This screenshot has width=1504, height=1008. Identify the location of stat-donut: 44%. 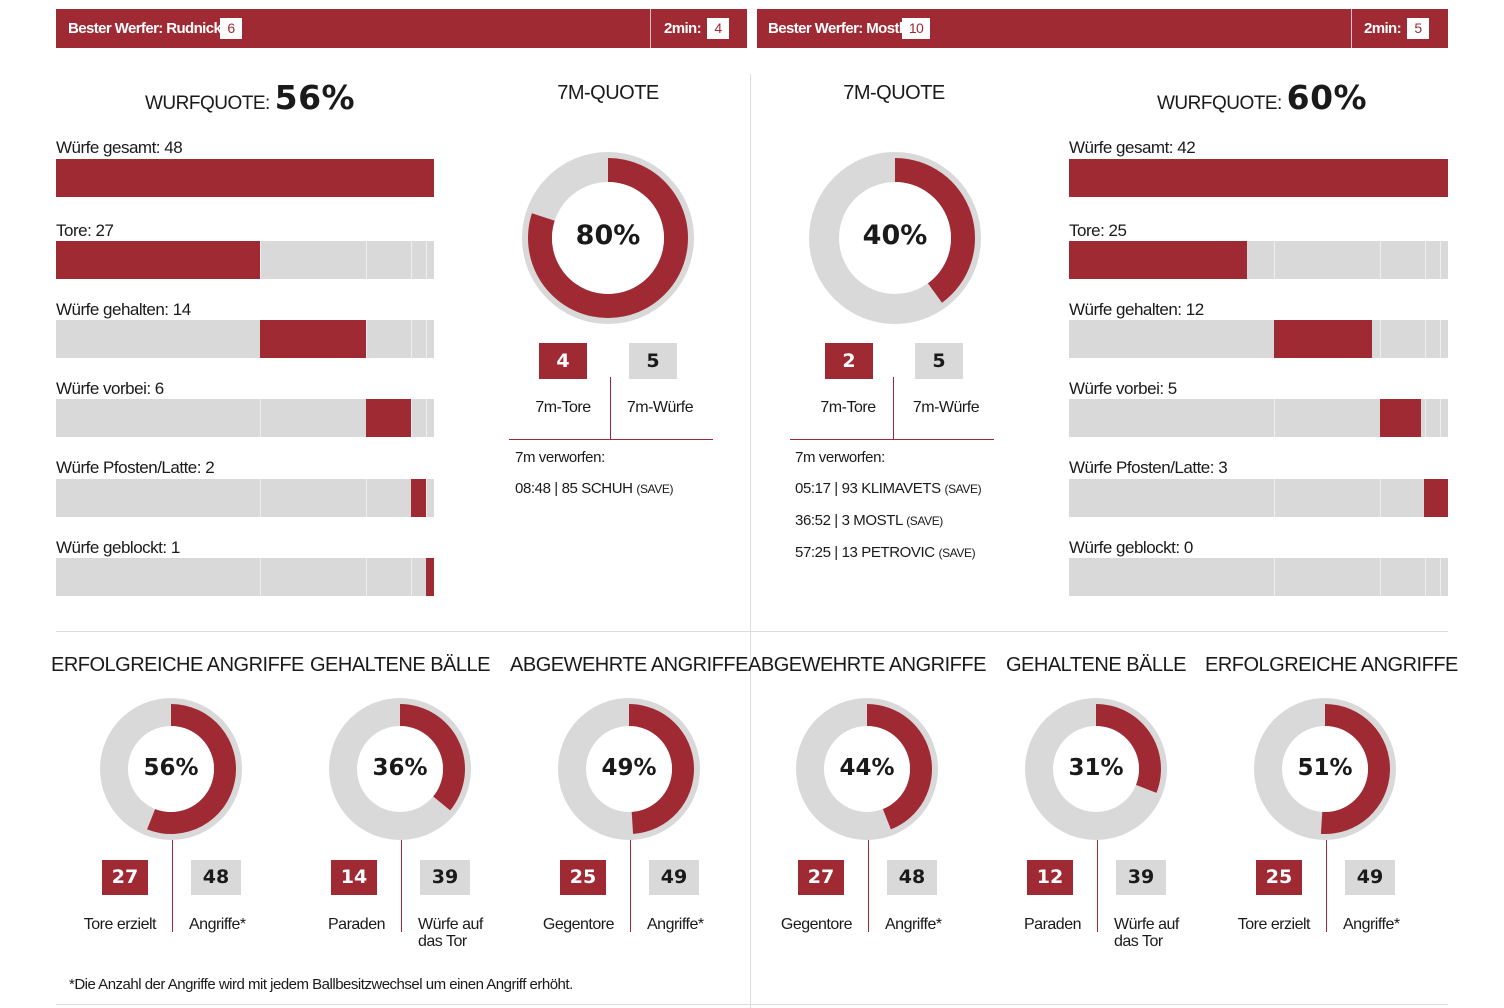
(867, 769).